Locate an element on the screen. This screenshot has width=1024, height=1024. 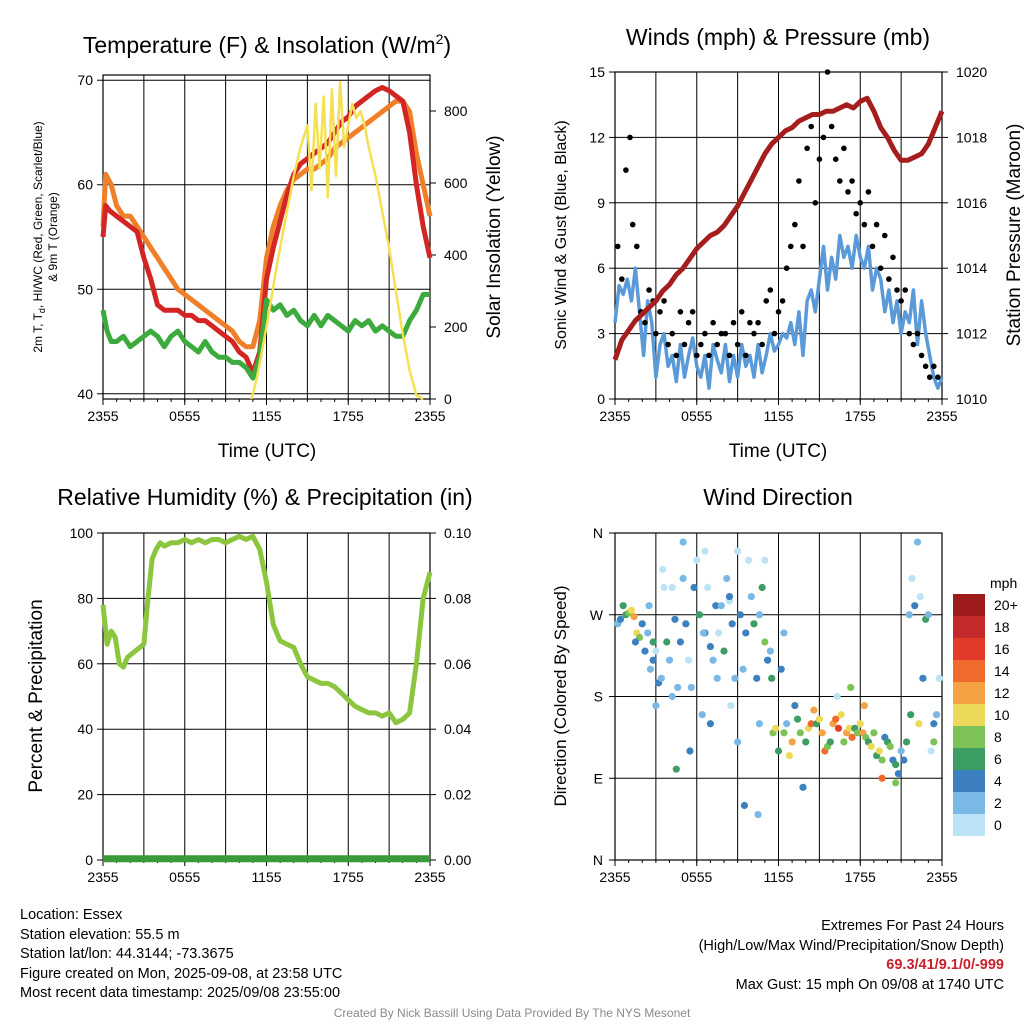
legend-label: 0 is located at coordinates (998, 825).